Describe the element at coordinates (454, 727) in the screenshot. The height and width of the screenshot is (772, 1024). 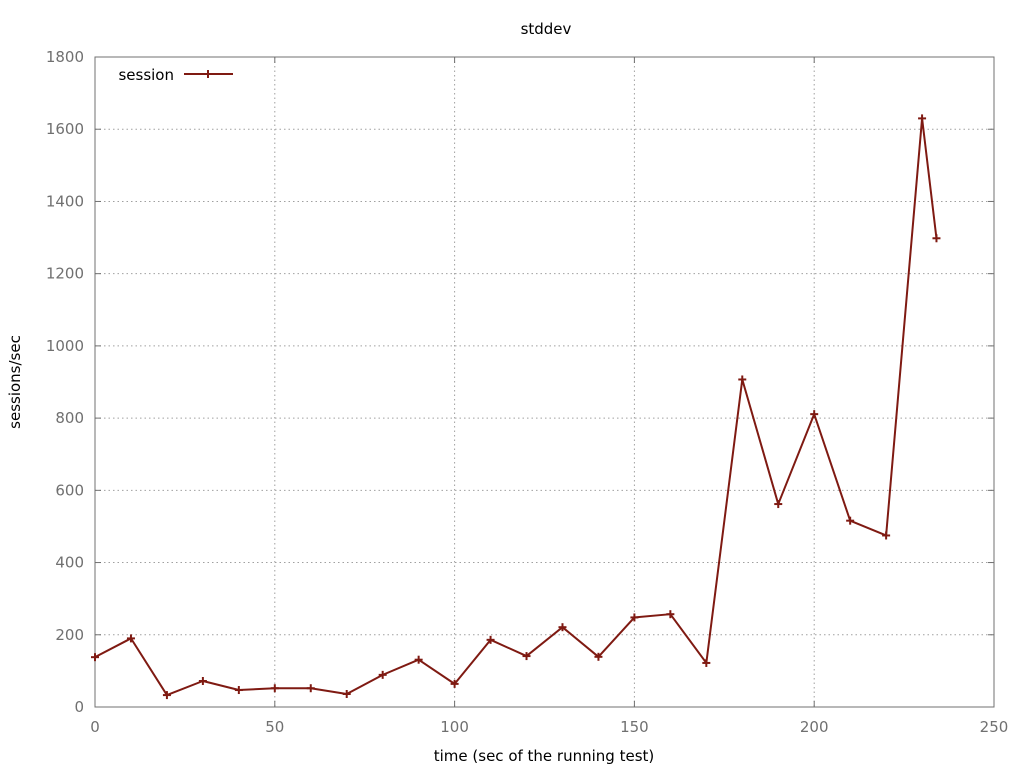
I see `x-tick-label: 100` at that location.